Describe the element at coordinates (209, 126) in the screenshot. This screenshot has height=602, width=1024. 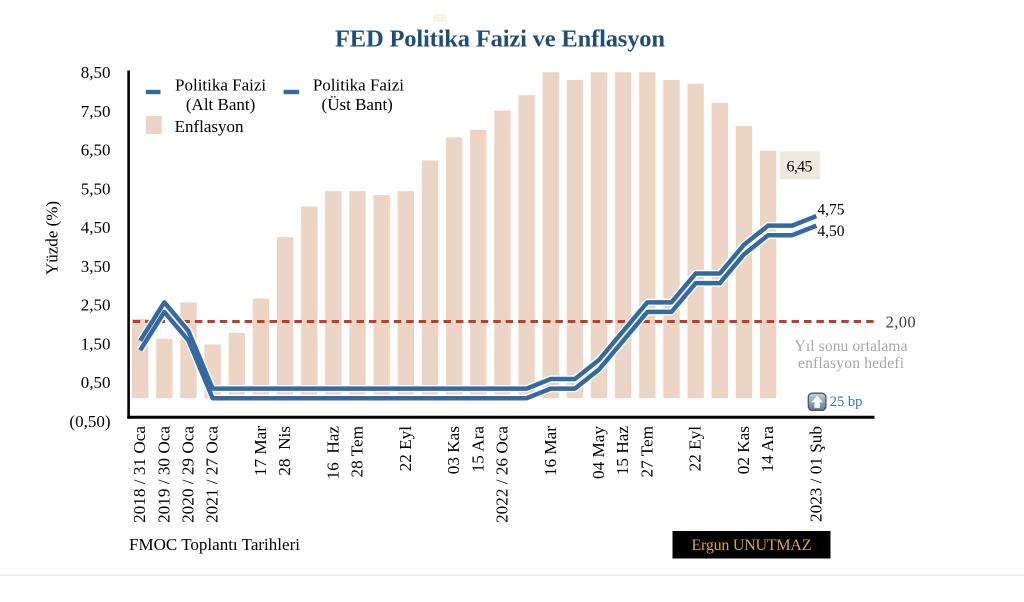
I see `svg-text: Enflasyon` at that location.